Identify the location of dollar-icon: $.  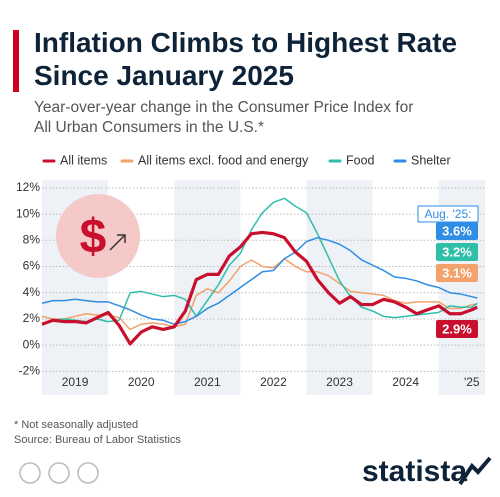
(98, 236).